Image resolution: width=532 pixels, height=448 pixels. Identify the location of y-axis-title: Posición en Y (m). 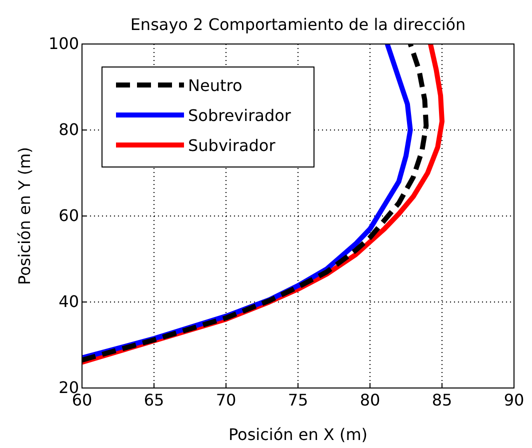
(24, 216).